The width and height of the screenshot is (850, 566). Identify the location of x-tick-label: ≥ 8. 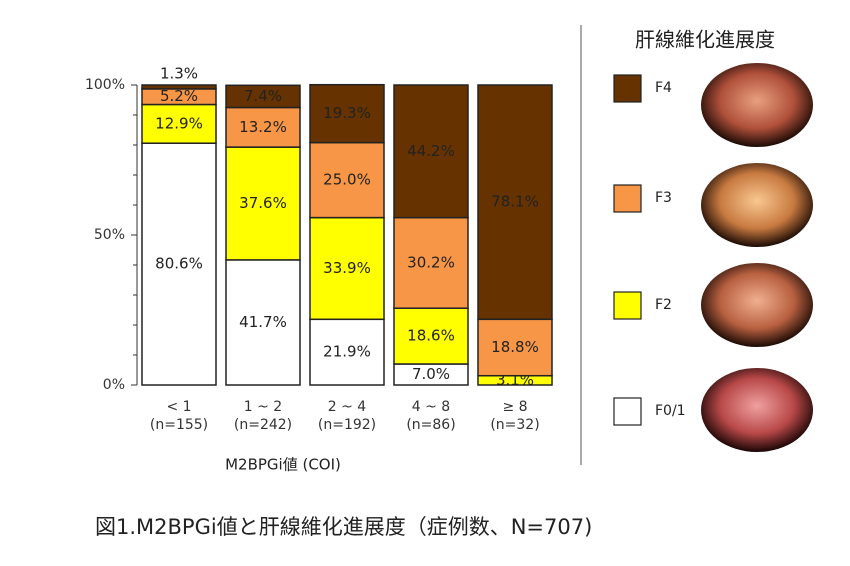
(514, 407).